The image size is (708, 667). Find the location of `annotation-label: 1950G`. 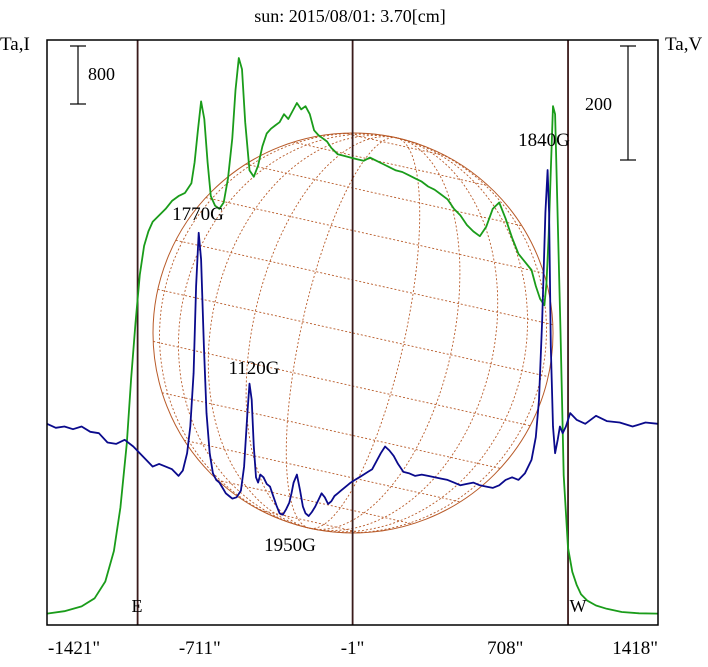

annotation-label: 1950G is located at coordinates (290, 545).